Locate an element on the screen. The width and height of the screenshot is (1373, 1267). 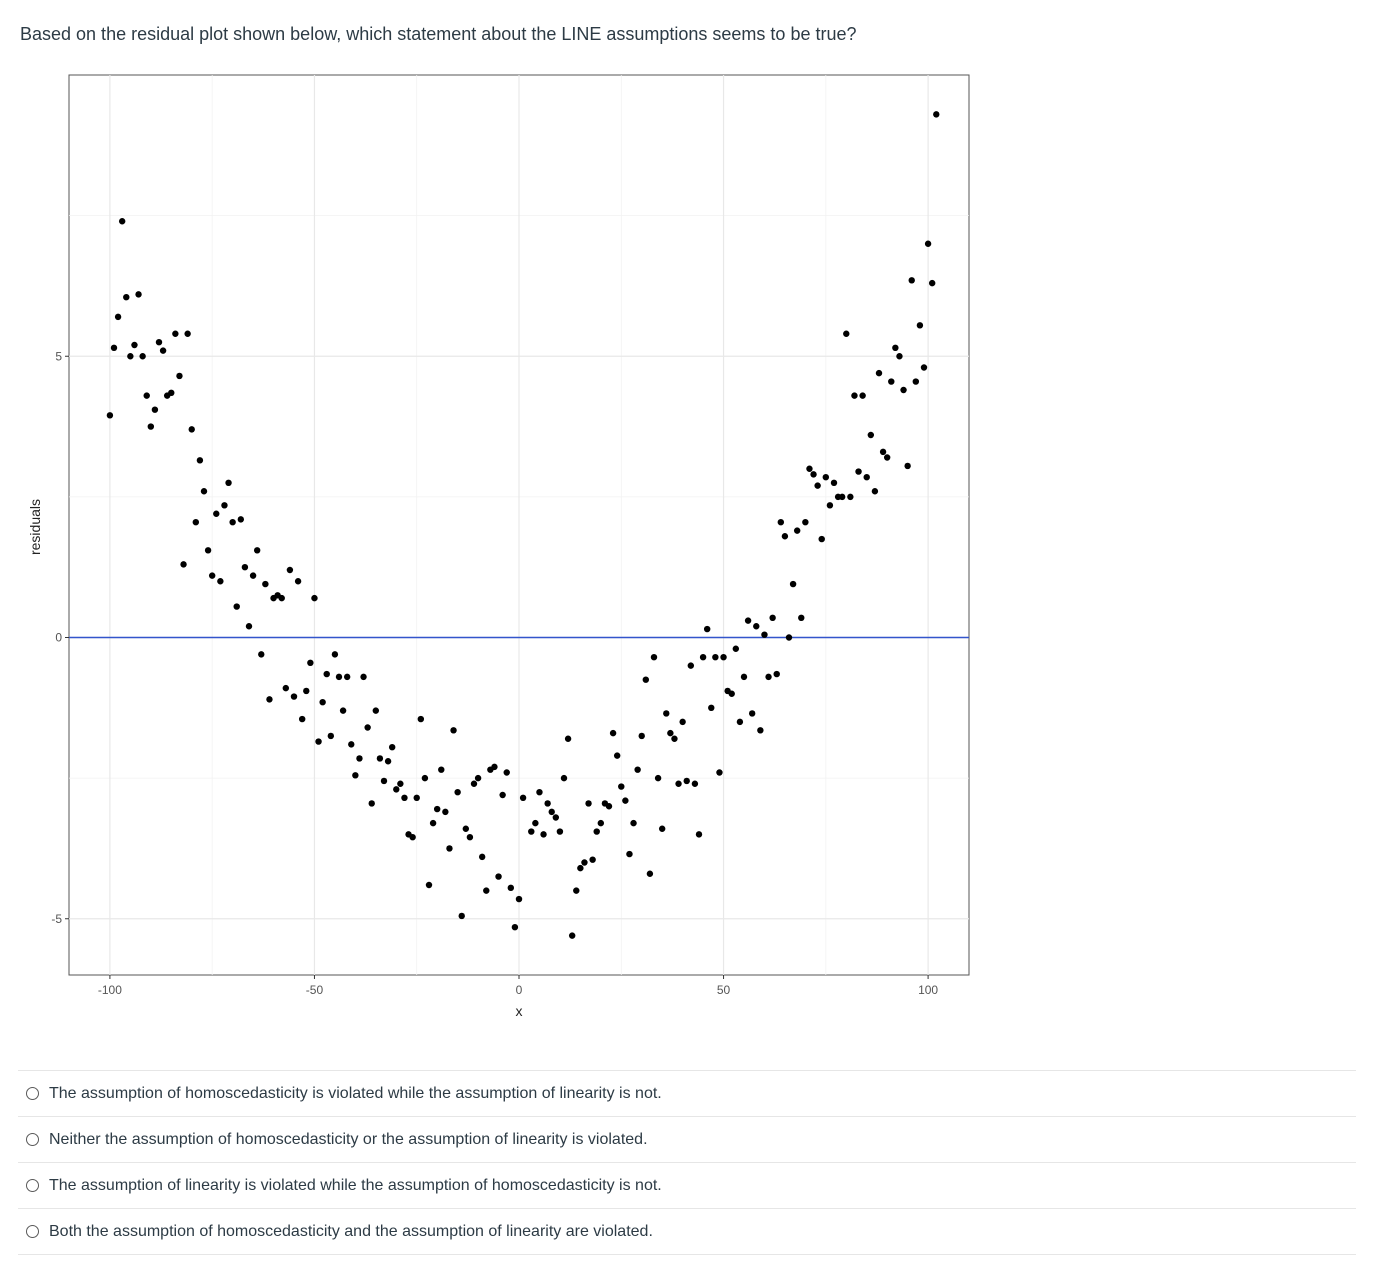
x-tick-label: -50 is located at coordinates (315, 990).